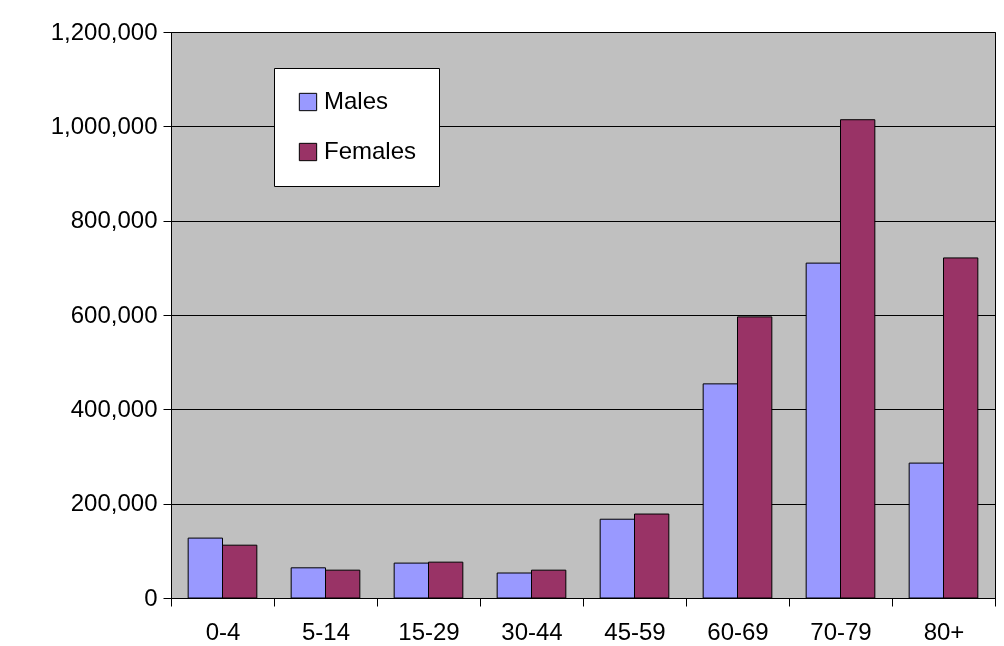 This screenshot has height=646, width=1004. I want to click on y-tick-label: 0, so click(151, 597).